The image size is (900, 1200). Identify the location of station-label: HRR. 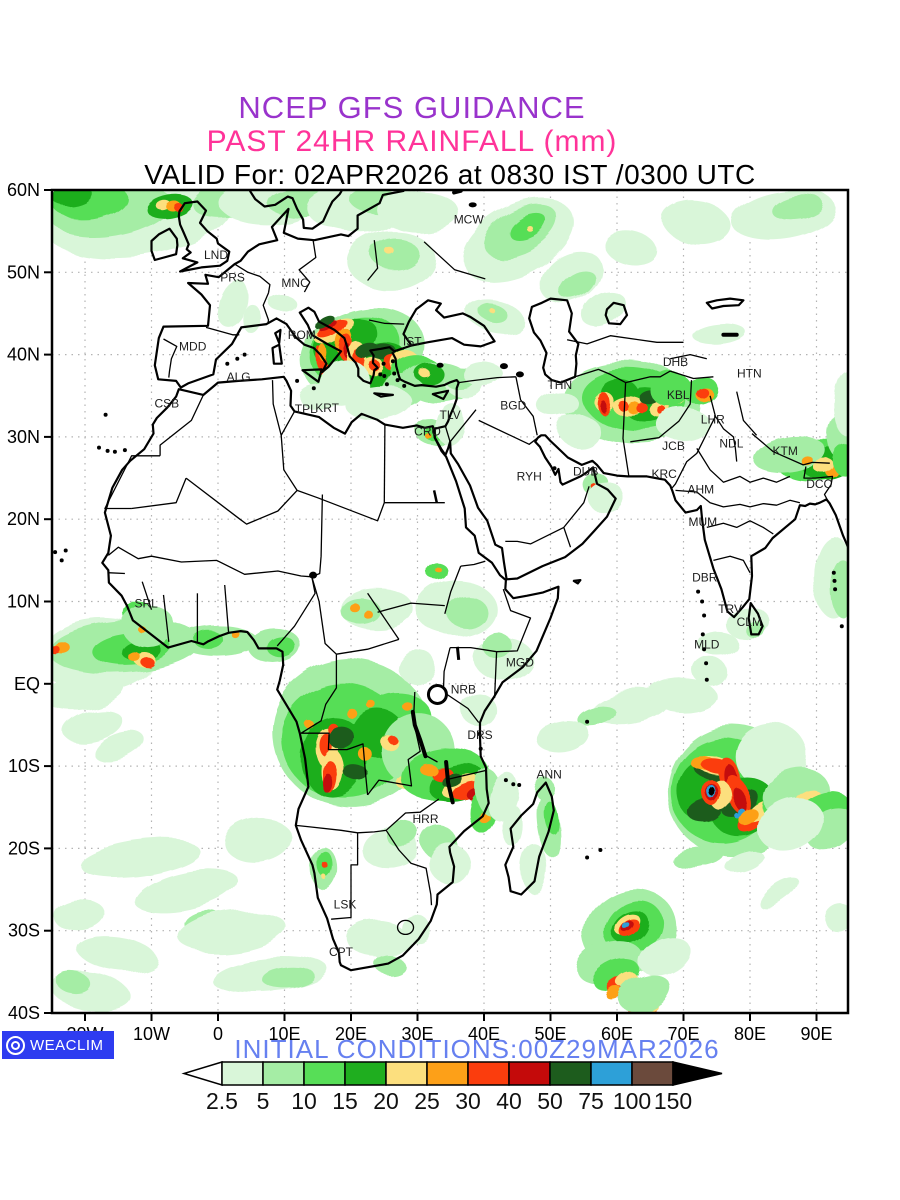
(426, 819).